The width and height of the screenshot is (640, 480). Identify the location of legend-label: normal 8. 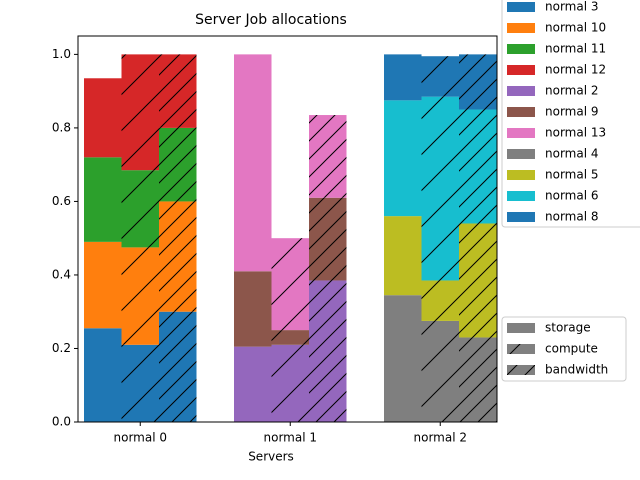
(572, 217).